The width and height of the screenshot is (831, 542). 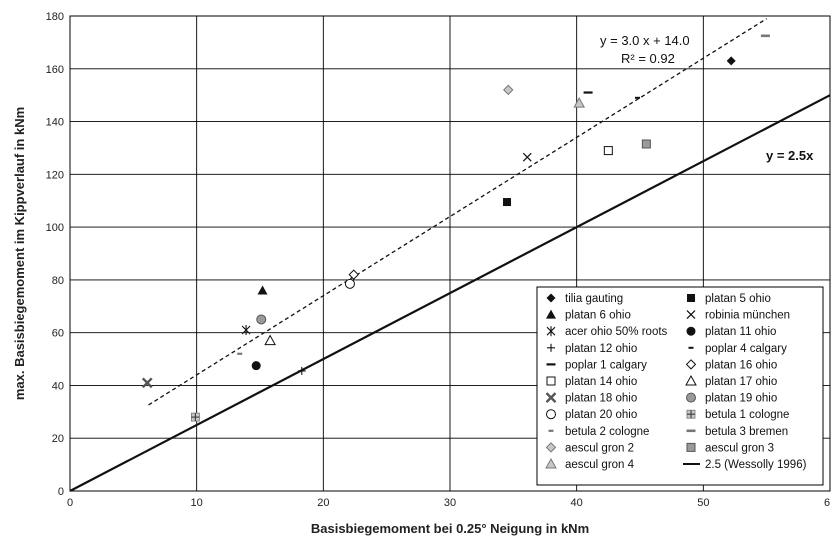 What do you see at coordinates (601, 415) in the screenshot?
I see `legend-label: platan 20 ohio` at bounding box center [601, 415].